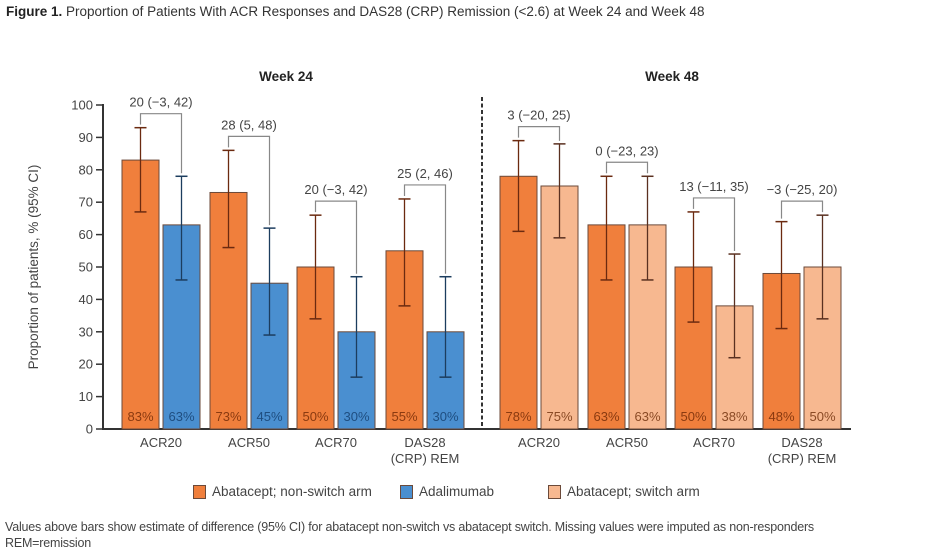 This screenshot has height=554, width=939. I want to click on legend-label: Adalimumab, so click(457, 491).